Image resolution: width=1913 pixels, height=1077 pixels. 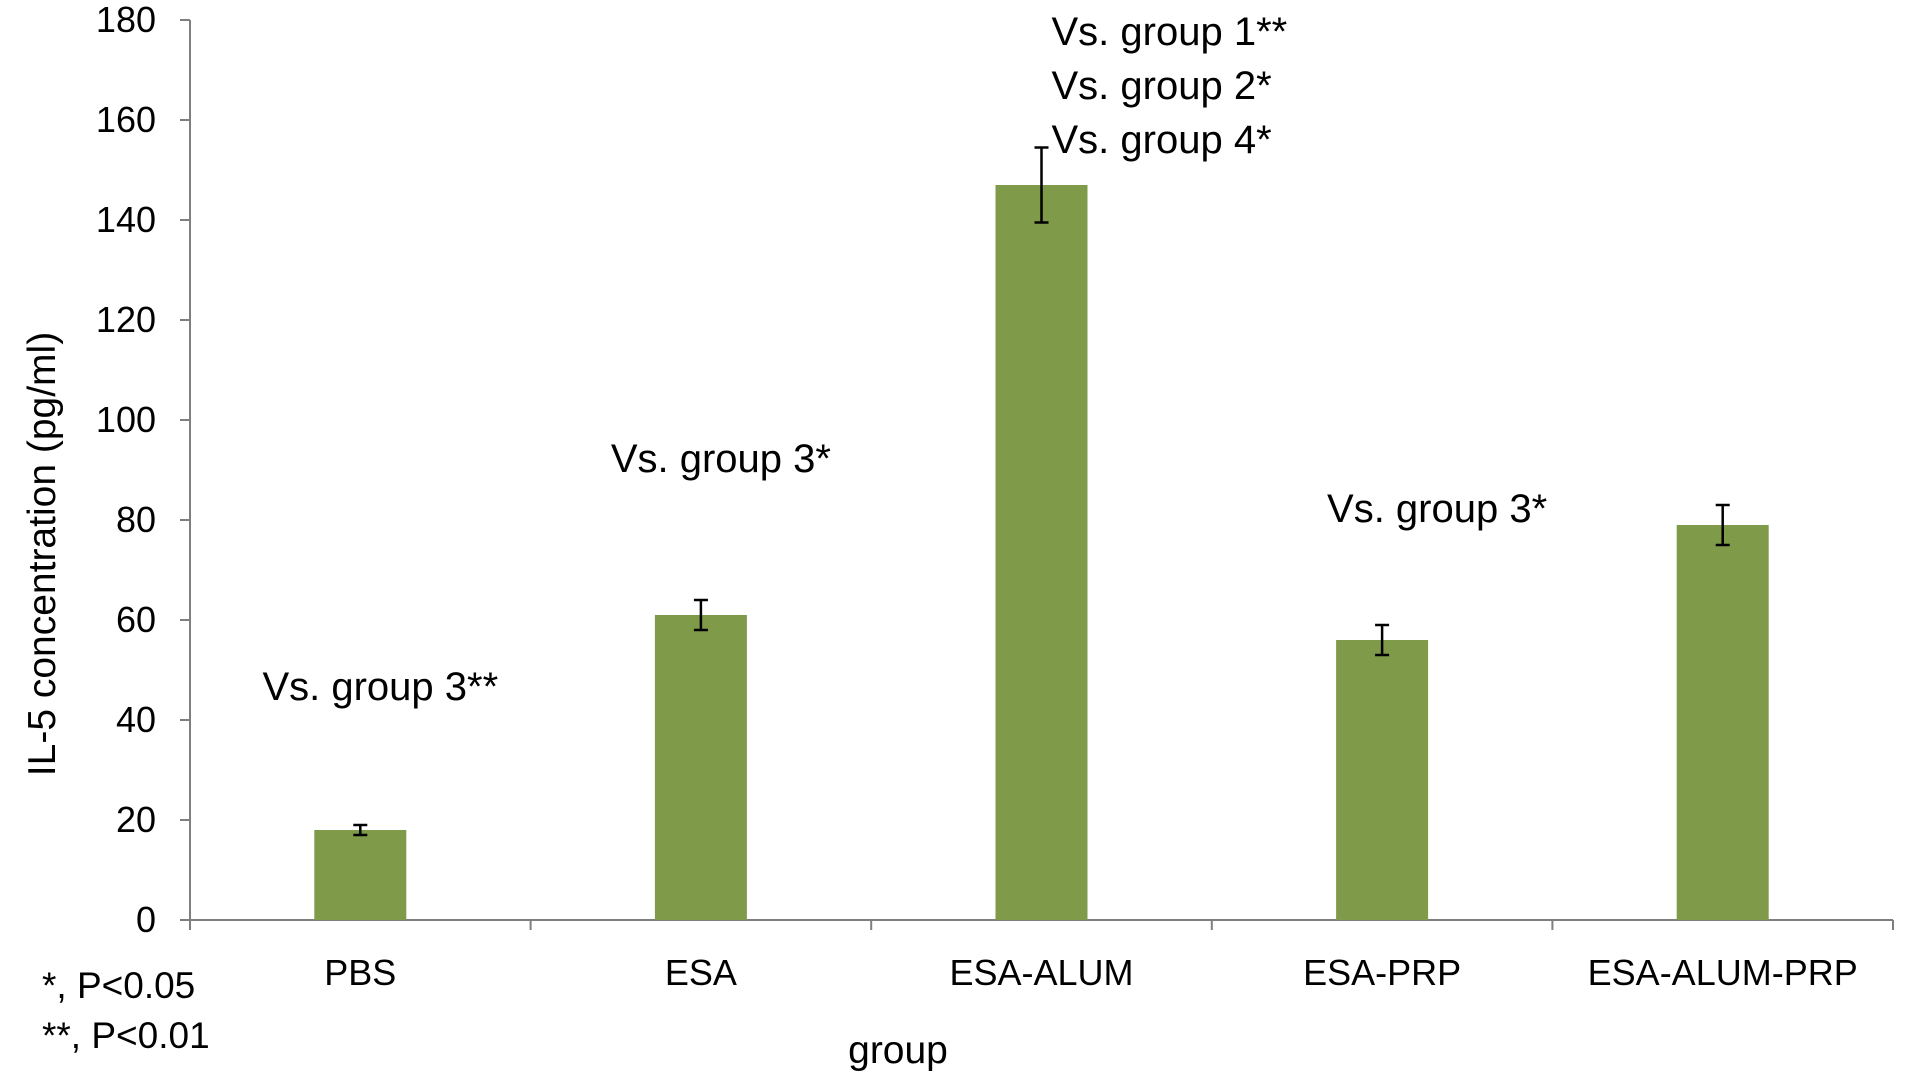 What do you see at coordinates (360, 972) in the screenshot?
I see `x-category-label: PBS` at bounding box center [360, 972].